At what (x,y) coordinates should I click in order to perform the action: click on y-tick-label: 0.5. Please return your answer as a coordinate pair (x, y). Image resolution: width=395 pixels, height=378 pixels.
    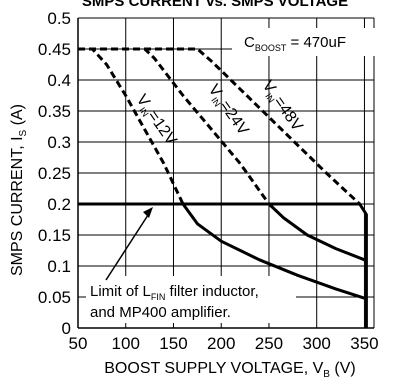
    Looking at the image, I should click on (59, 18).